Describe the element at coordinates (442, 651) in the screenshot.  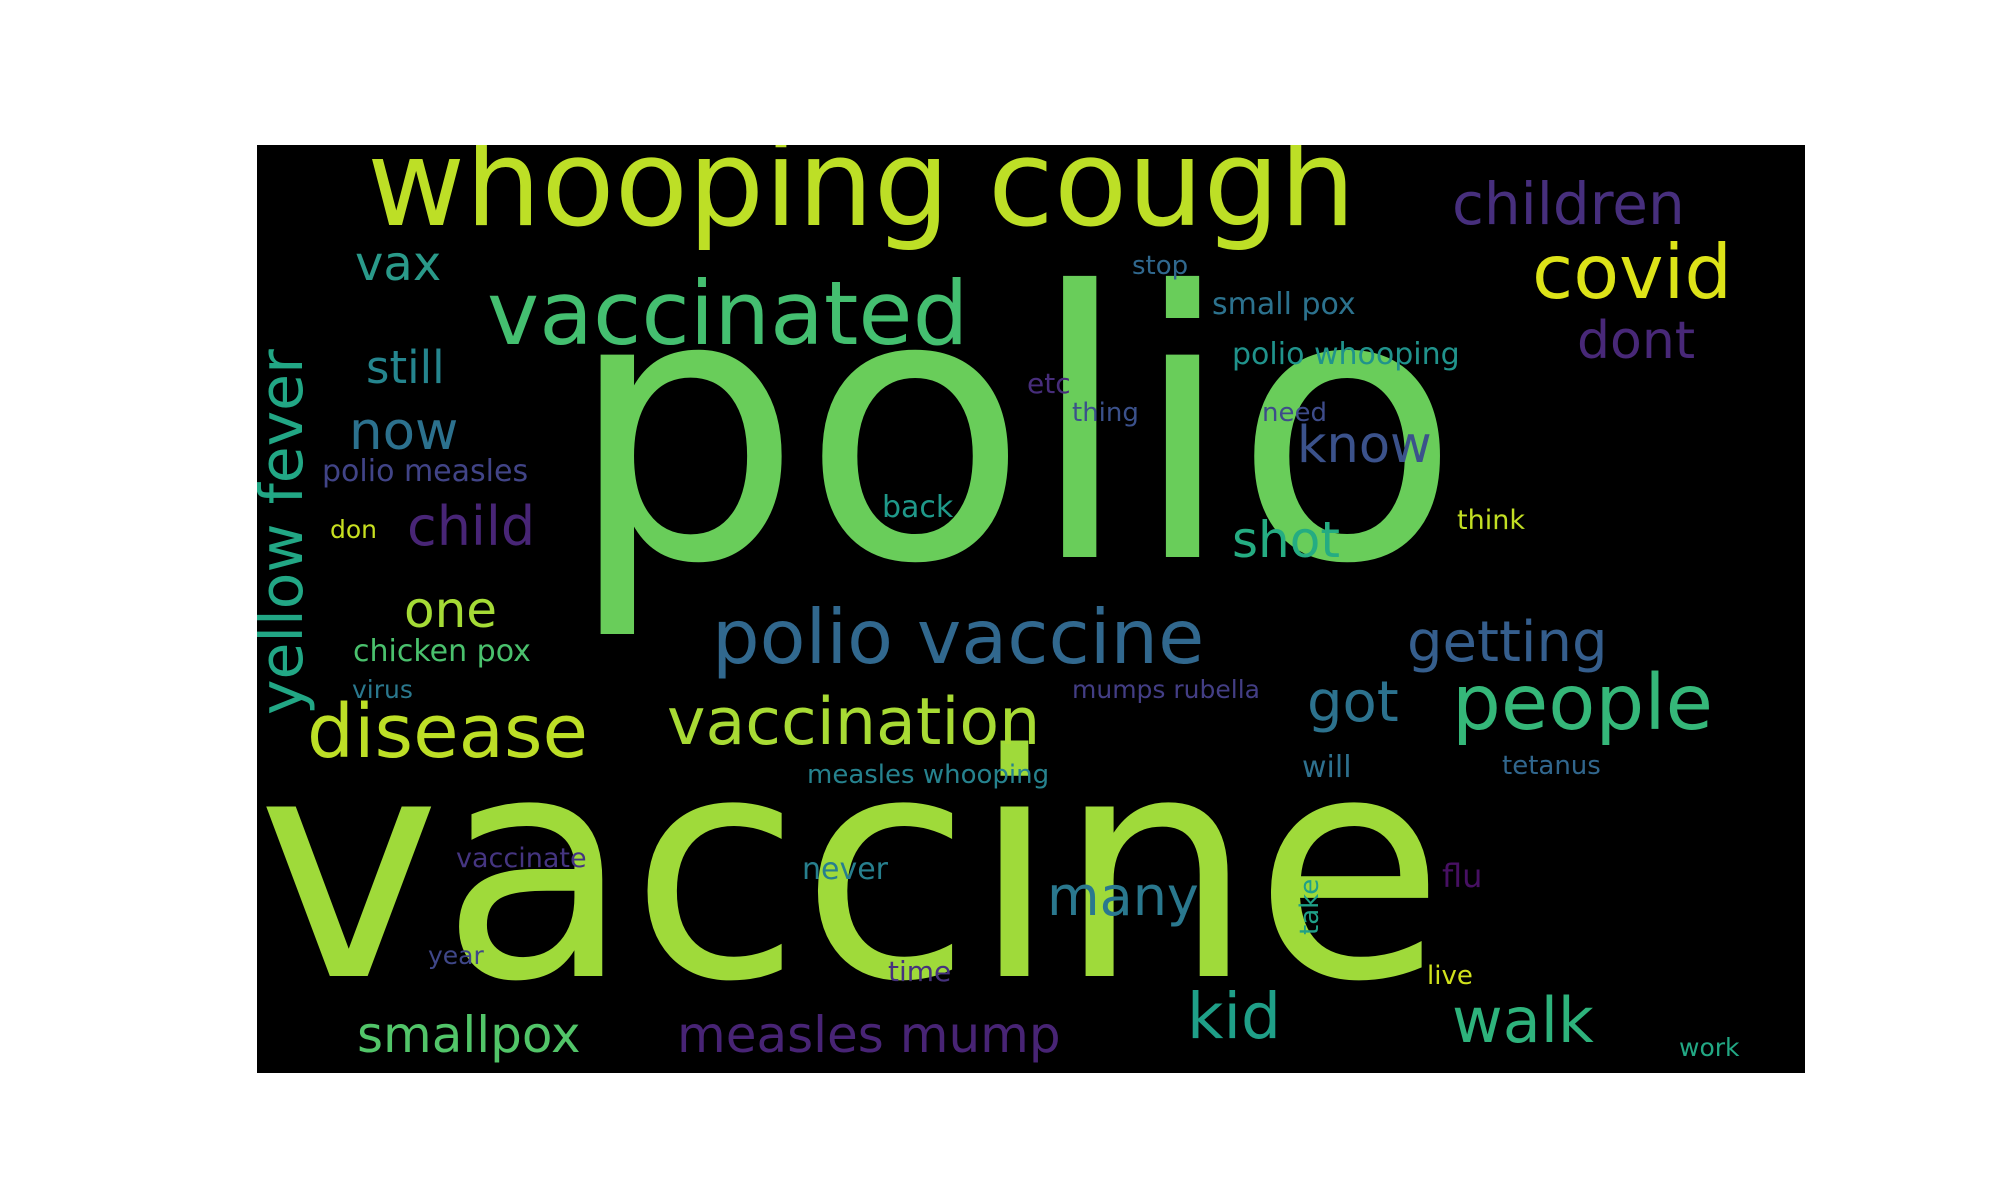
I see `word-chicken-pox: chicken pox` at that location.